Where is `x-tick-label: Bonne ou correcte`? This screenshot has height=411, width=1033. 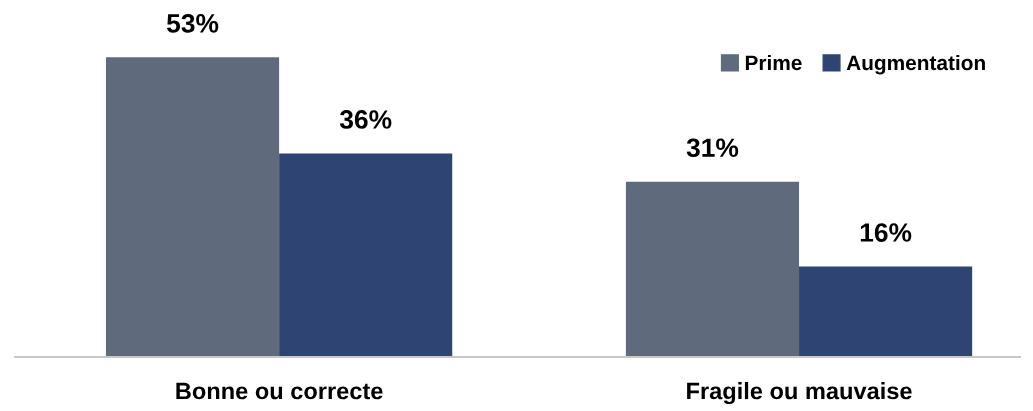
x-tick-label: Bonne ou correcte is located at coordinates (279, 391).